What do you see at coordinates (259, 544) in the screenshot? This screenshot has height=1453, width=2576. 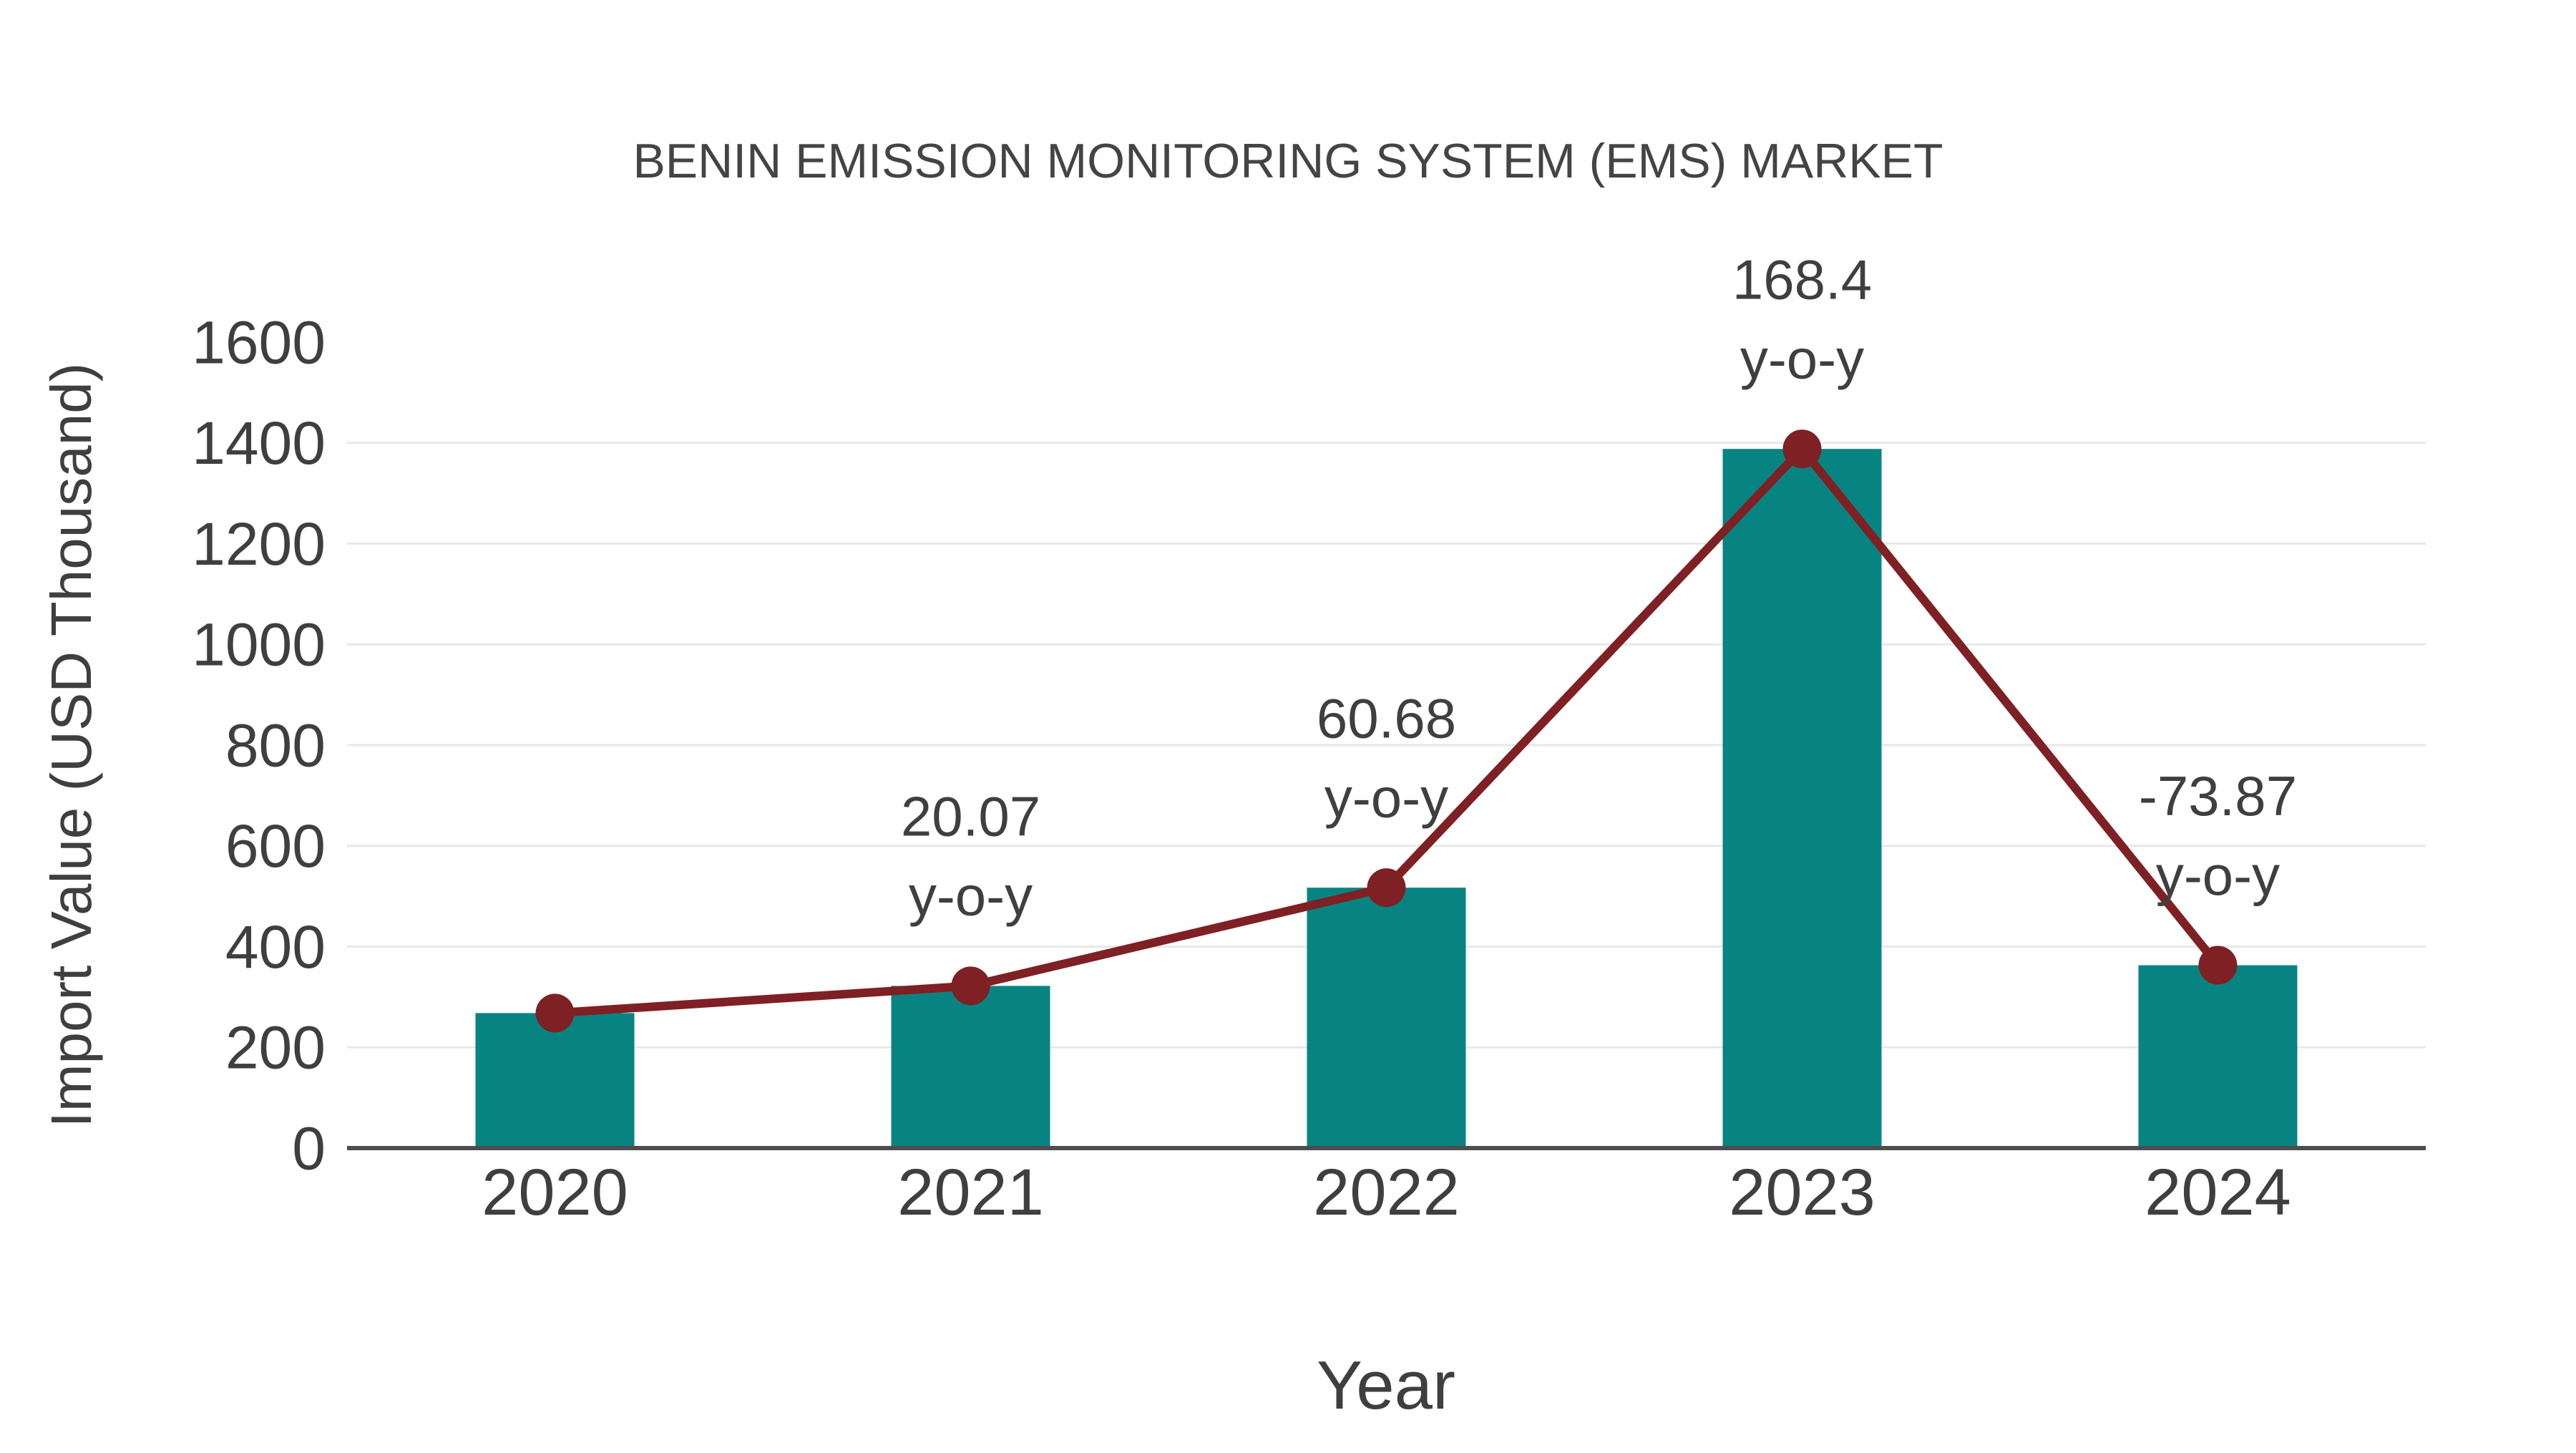 I see `y-tick-label-1200: 1200` at bounding box center [259, 544].